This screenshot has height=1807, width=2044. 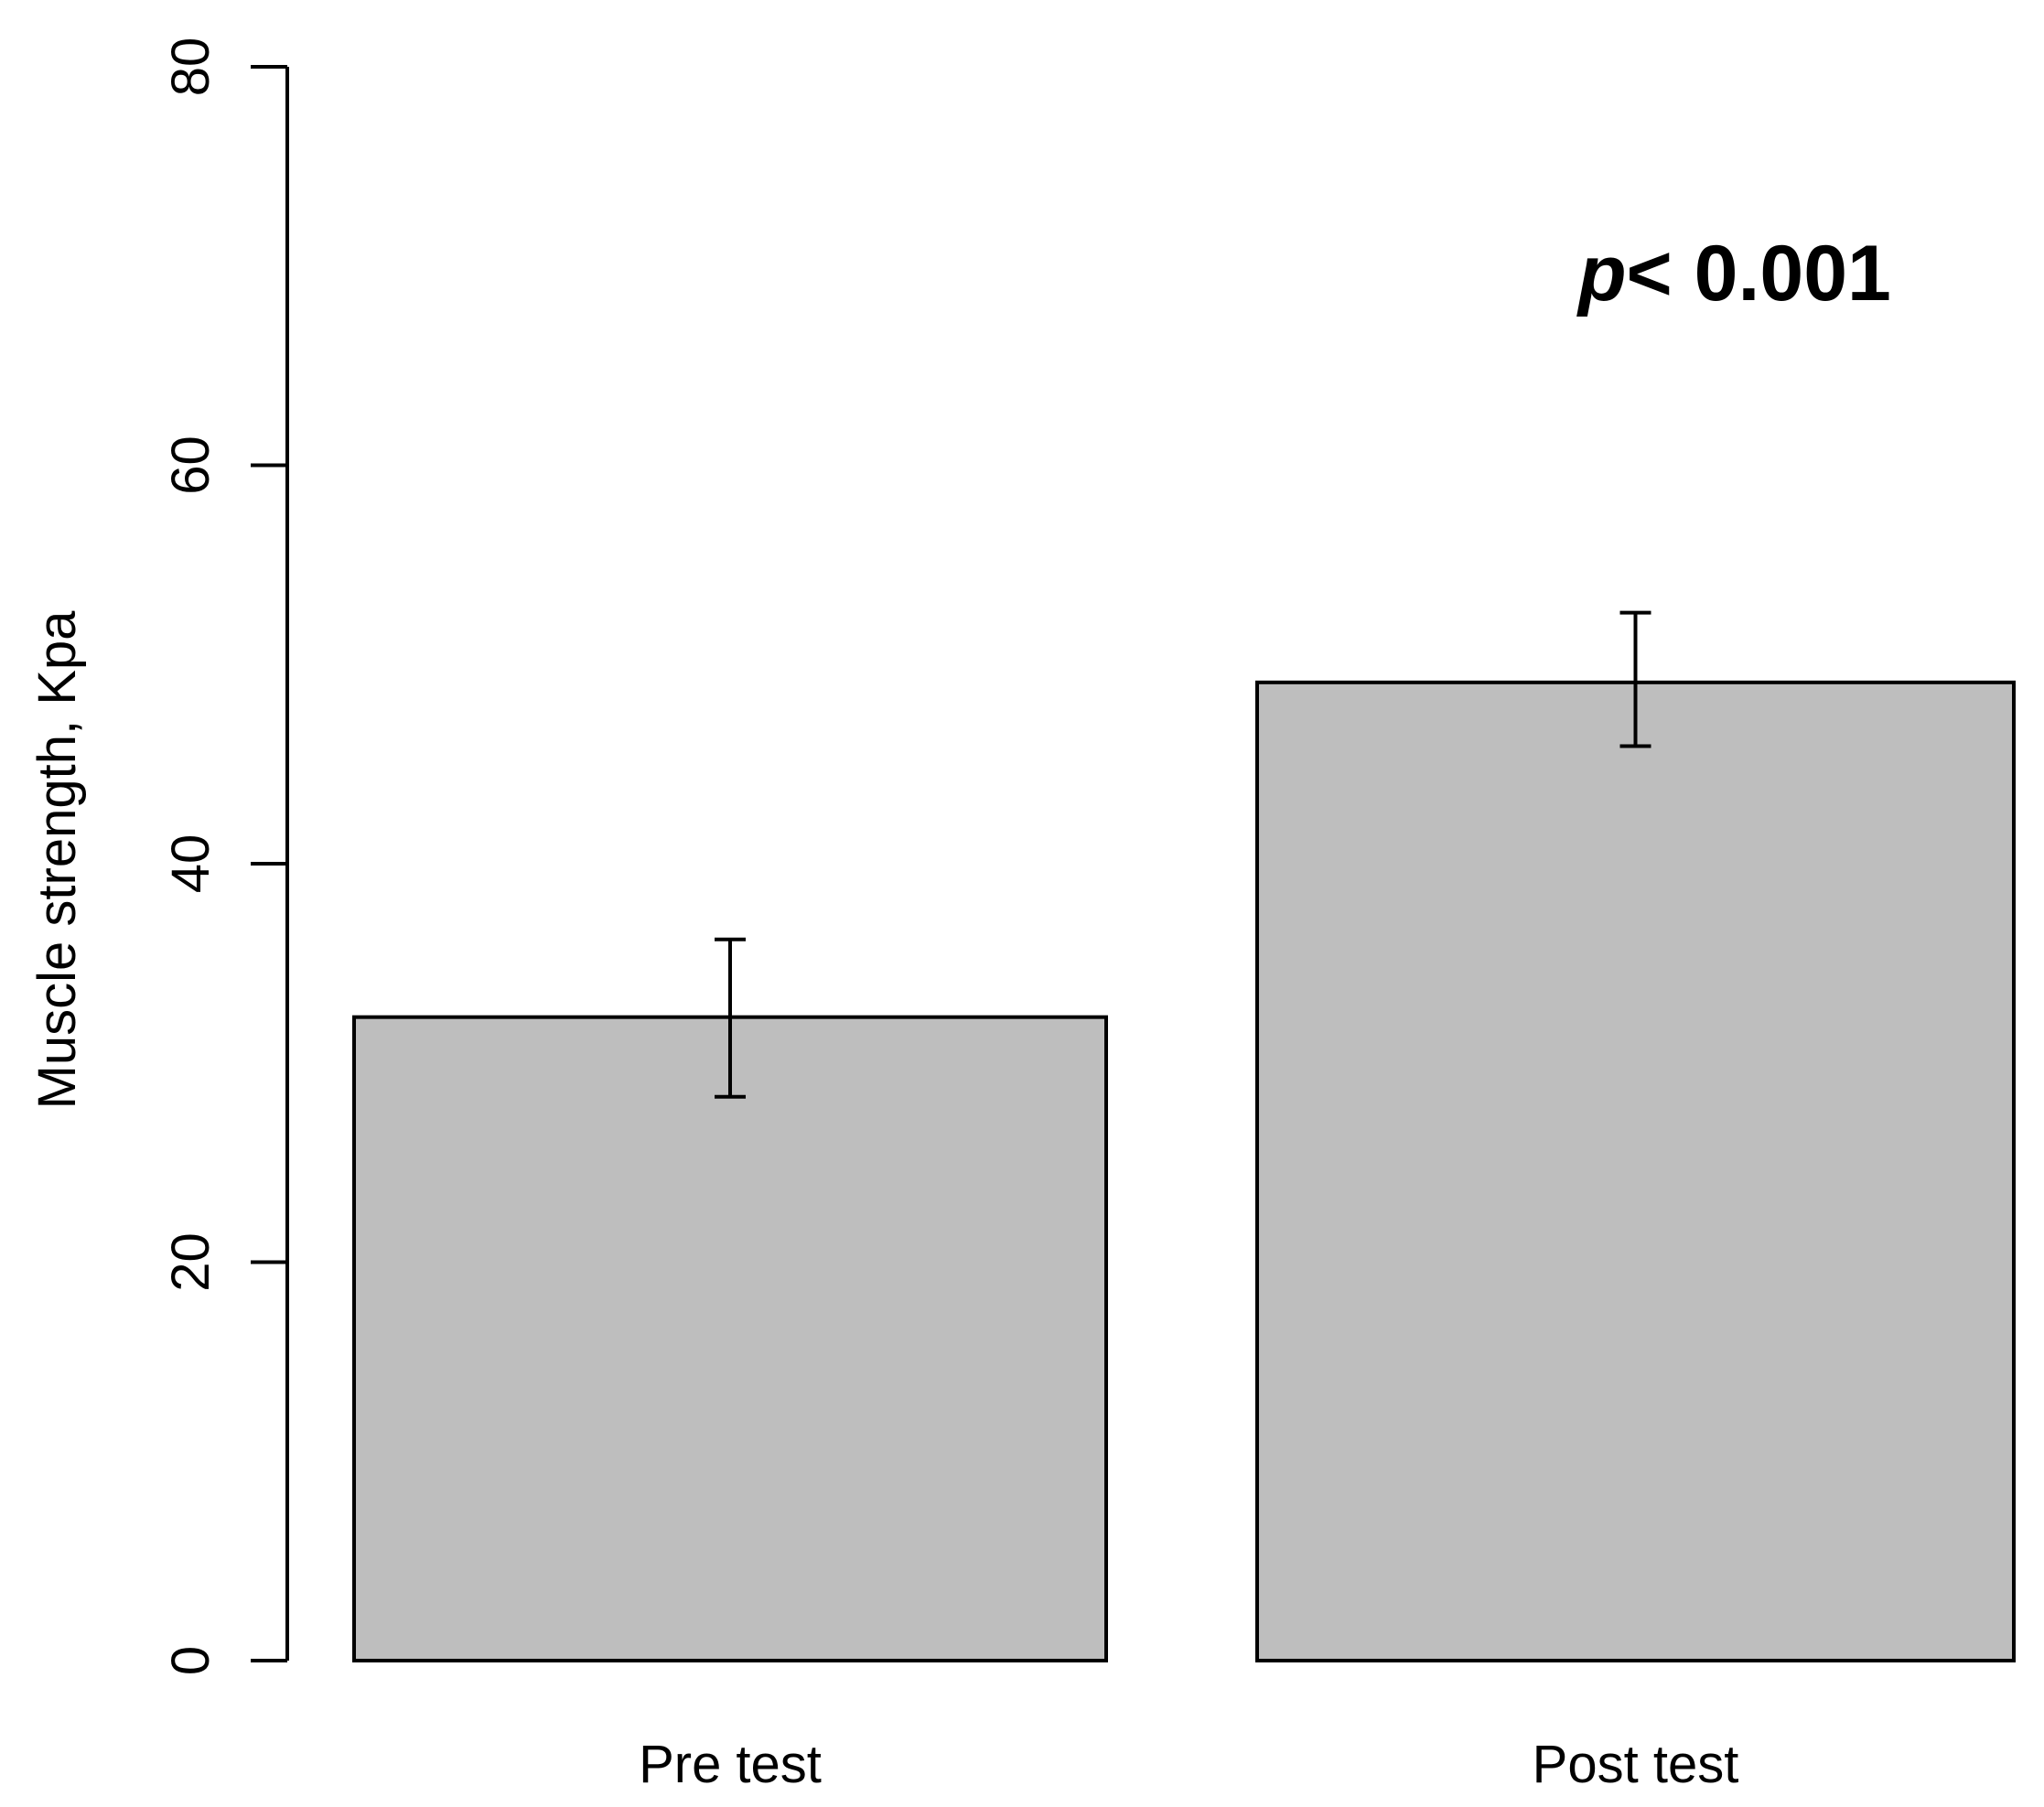 What do you see at coordinates (191, 1262) in the screenshot?
I see `y-tick-label-1: 20` at bounding box center [191, 1262].